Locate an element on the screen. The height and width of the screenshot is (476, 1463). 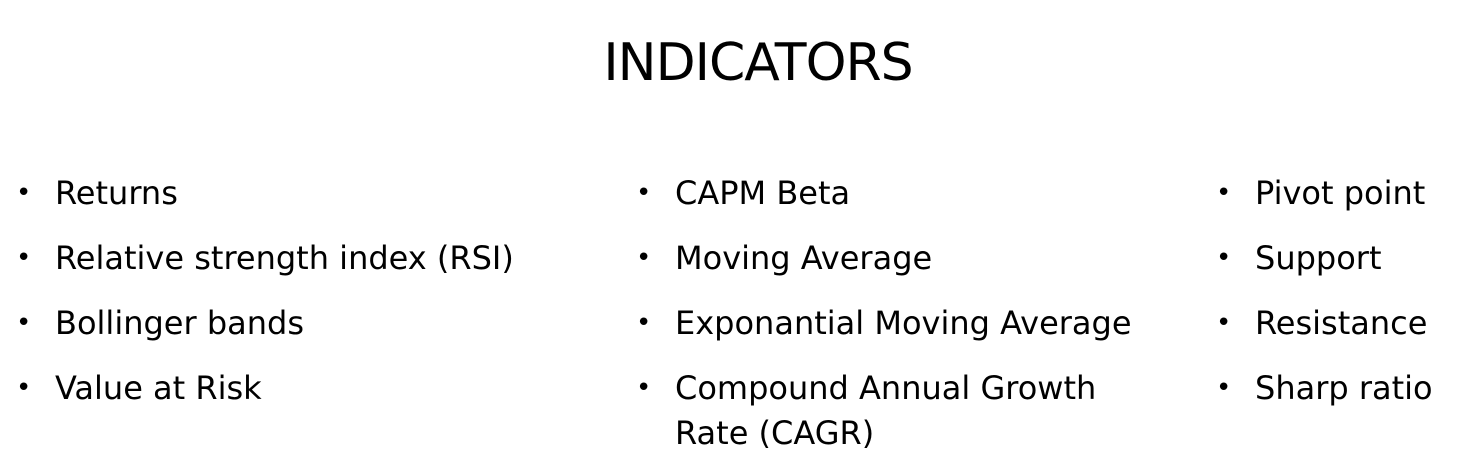
list-item-label: CAPM Beta is located at coordinates (763, 193).